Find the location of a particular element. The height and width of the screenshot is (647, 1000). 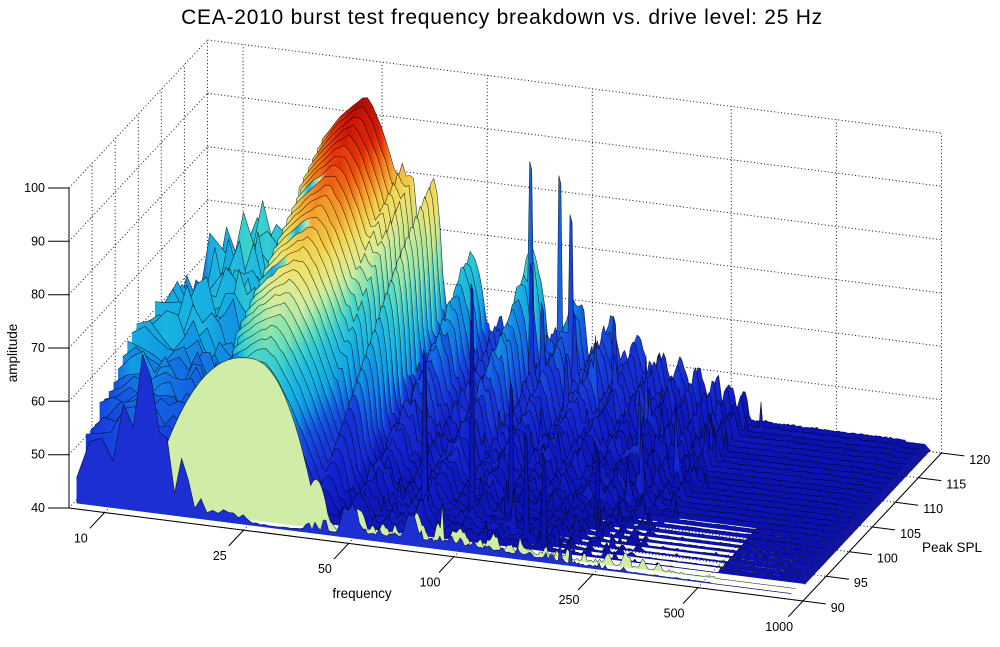

svg-text: 95 is located at coordinates (861, 583).